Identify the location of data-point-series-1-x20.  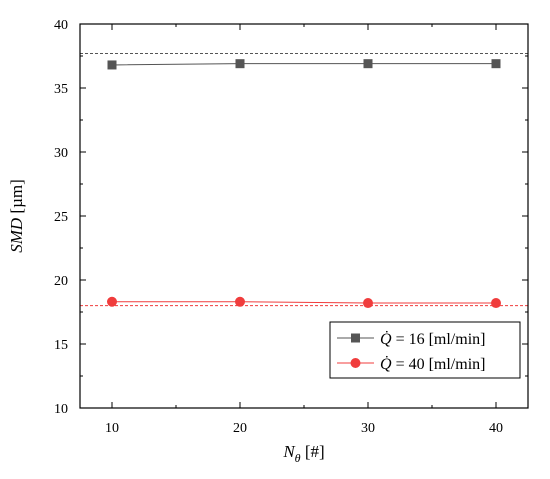
(240, 301).